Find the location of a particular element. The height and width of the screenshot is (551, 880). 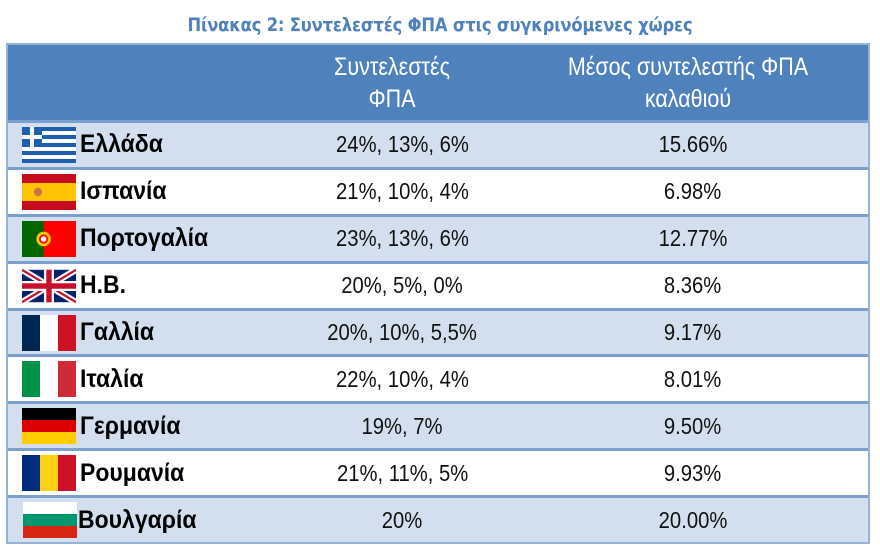

table-row: Ρουμανία 21%, 11%, 5% 9.93% is located at coordinates (438, 472).